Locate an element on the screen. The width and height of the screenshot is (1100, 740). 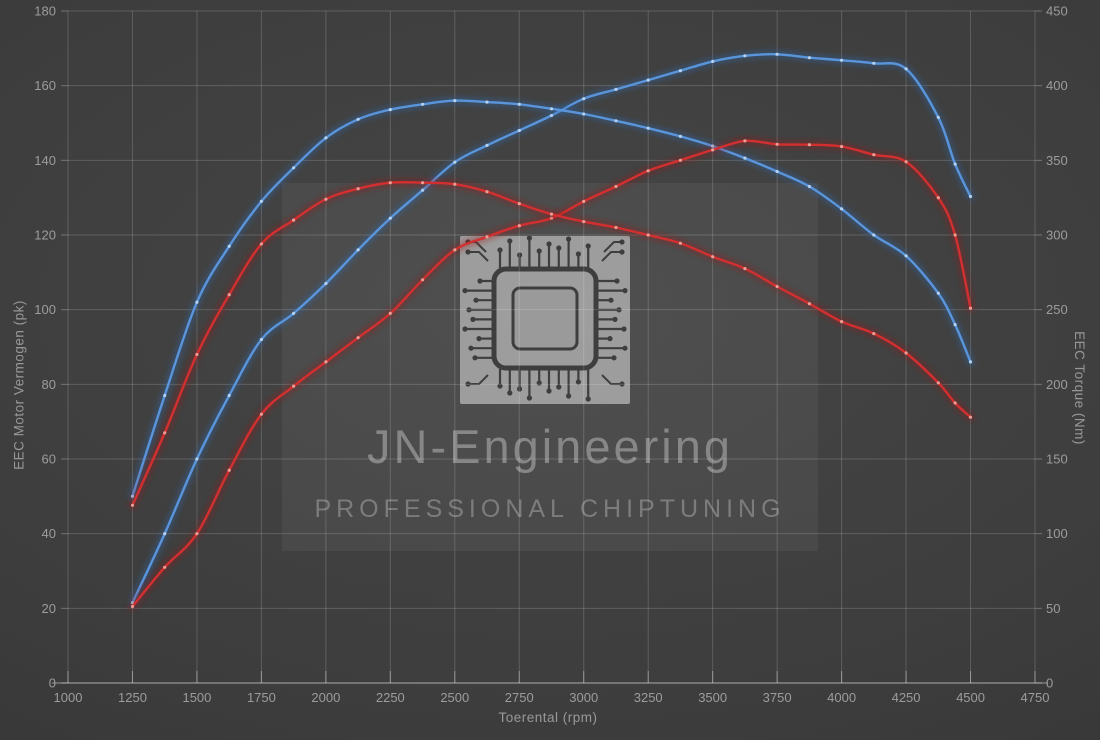
x-tick-label: 4250 is located at coordinates (906, 697).